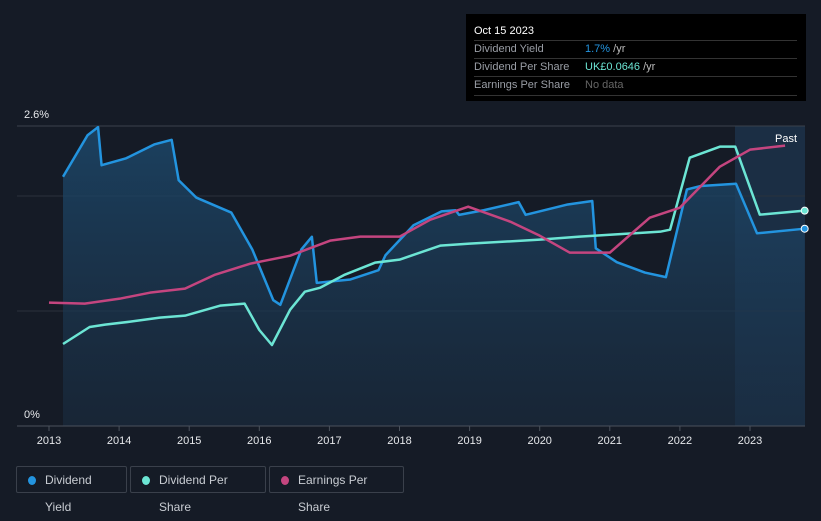 This screenshot has height=521, width=821. I want to click on x-tick-label: 2023, so click(750, 441).